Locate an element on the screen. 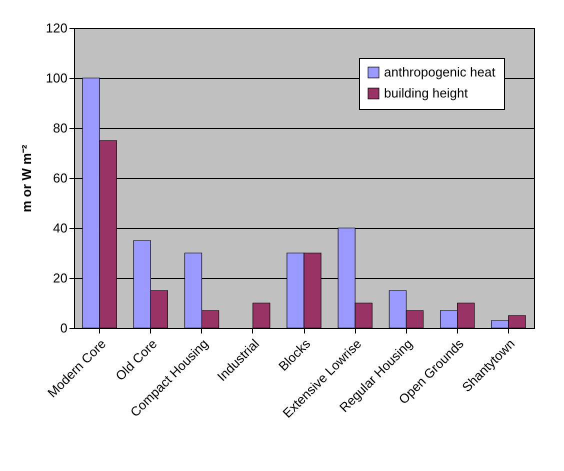 The height and width of the screenshot is (471, 564). y-tick-label: 120 is located at coordinates (57, 28).